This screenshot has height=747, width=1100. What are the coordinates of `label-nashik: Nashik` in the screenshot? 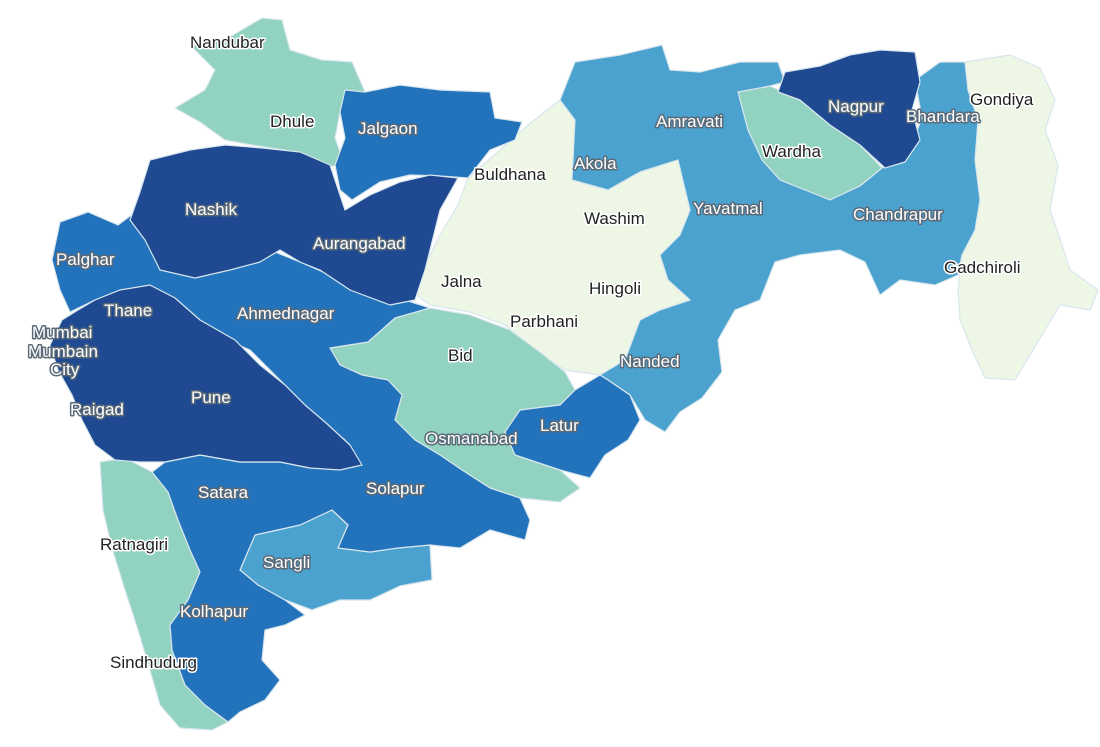 It's located at (211, 209).